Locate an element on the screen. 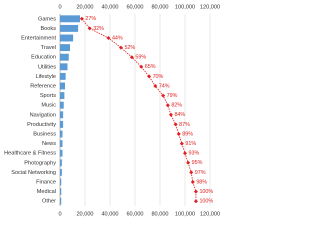 This screenshot has height=240, width=320. y-tick-label: Social Networking is located at coordinates (33, 173).